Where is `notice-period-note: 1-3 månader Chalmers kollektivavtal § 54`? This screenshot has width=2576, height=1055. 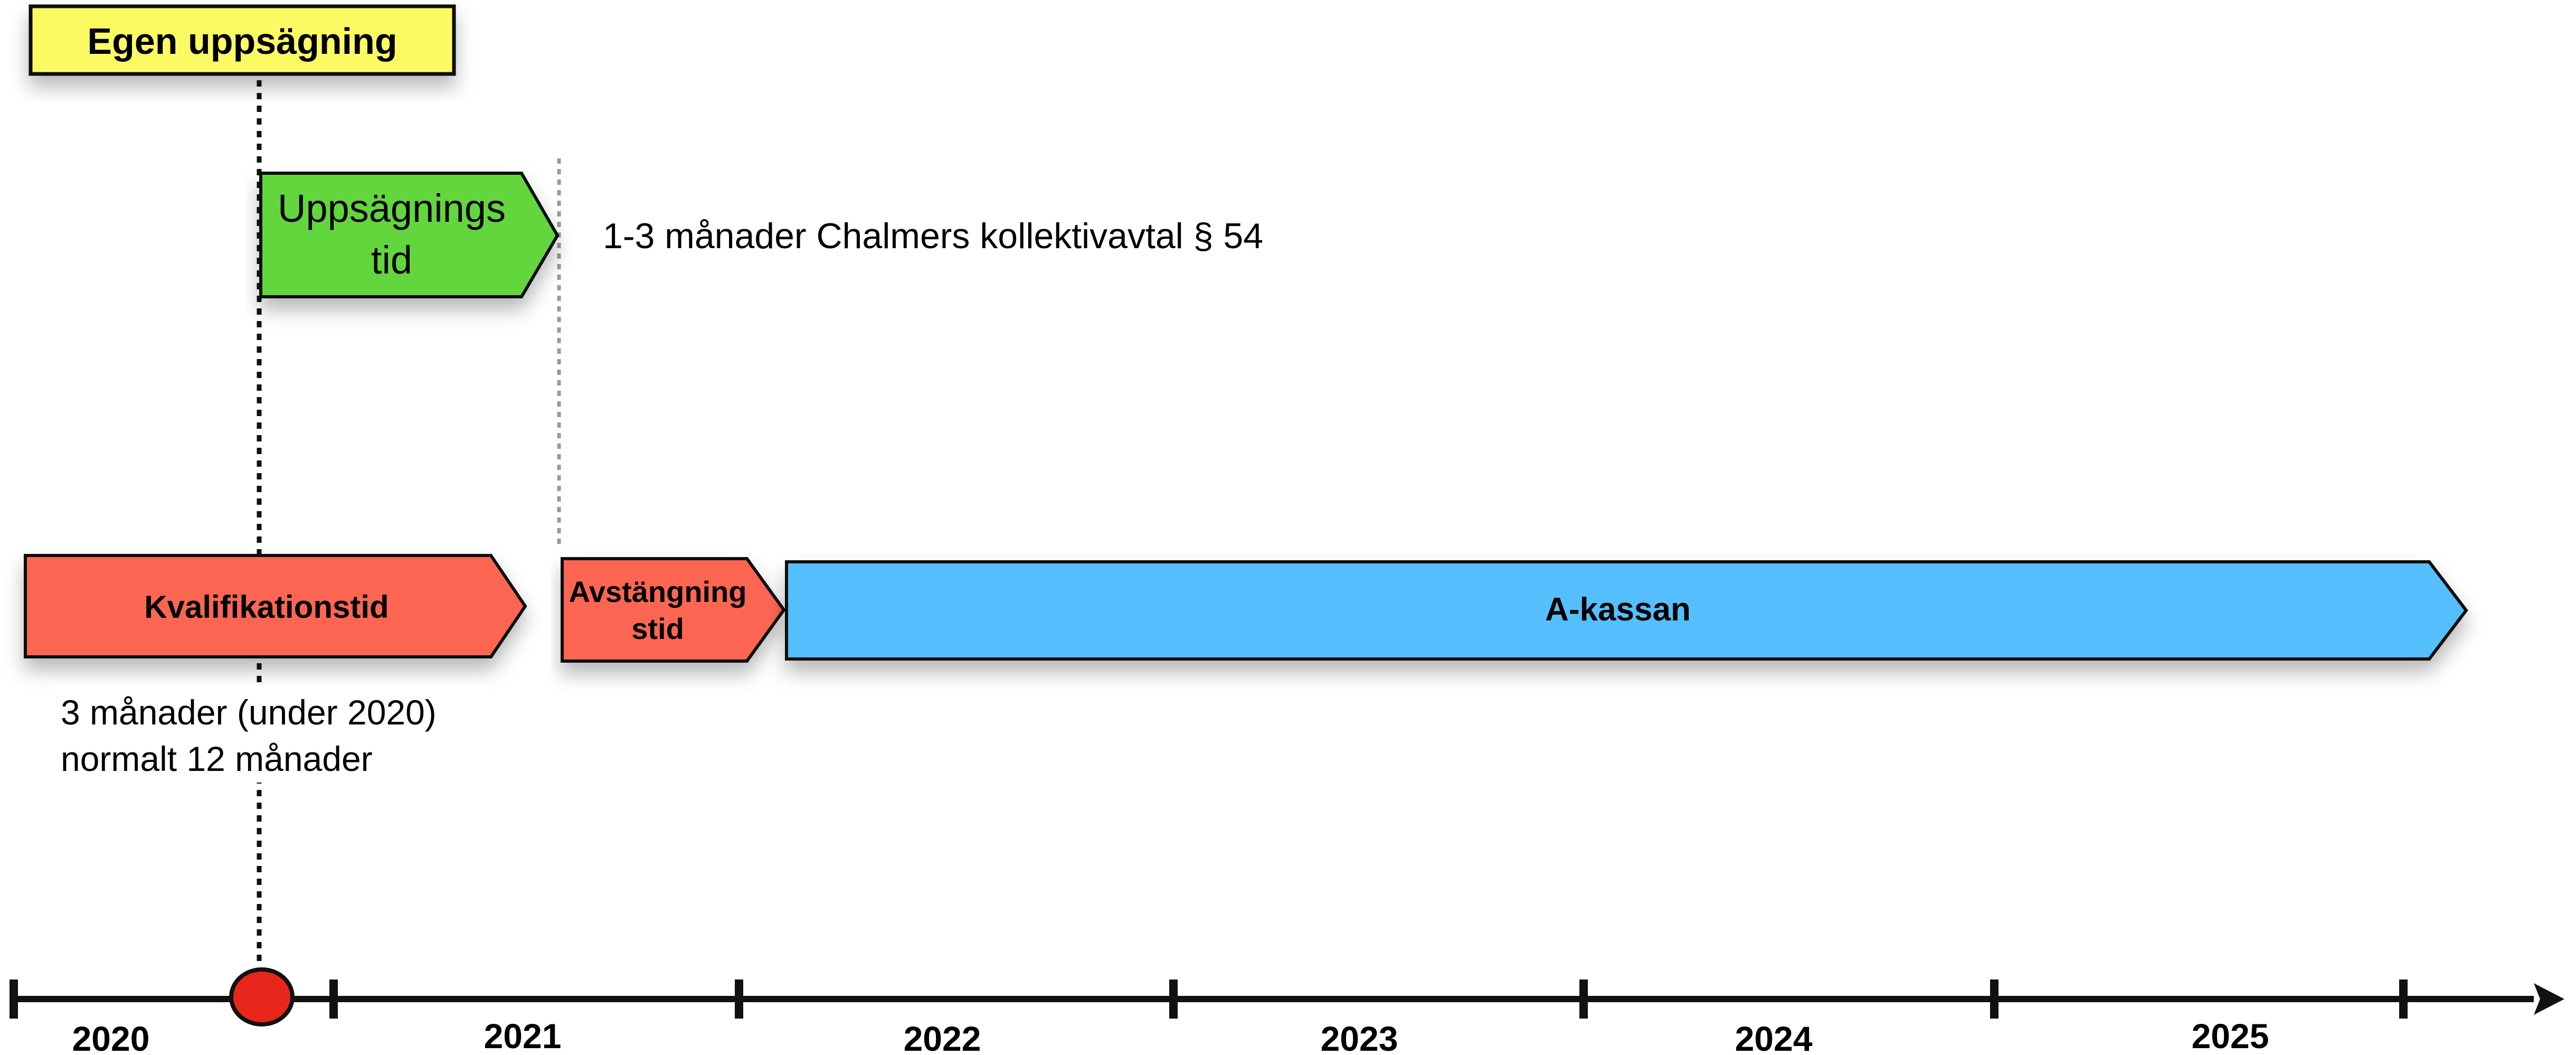
notice-period-note: 1-3 månader Chalmers kollektivavtal § 54 is located at coordinates (933, 236).